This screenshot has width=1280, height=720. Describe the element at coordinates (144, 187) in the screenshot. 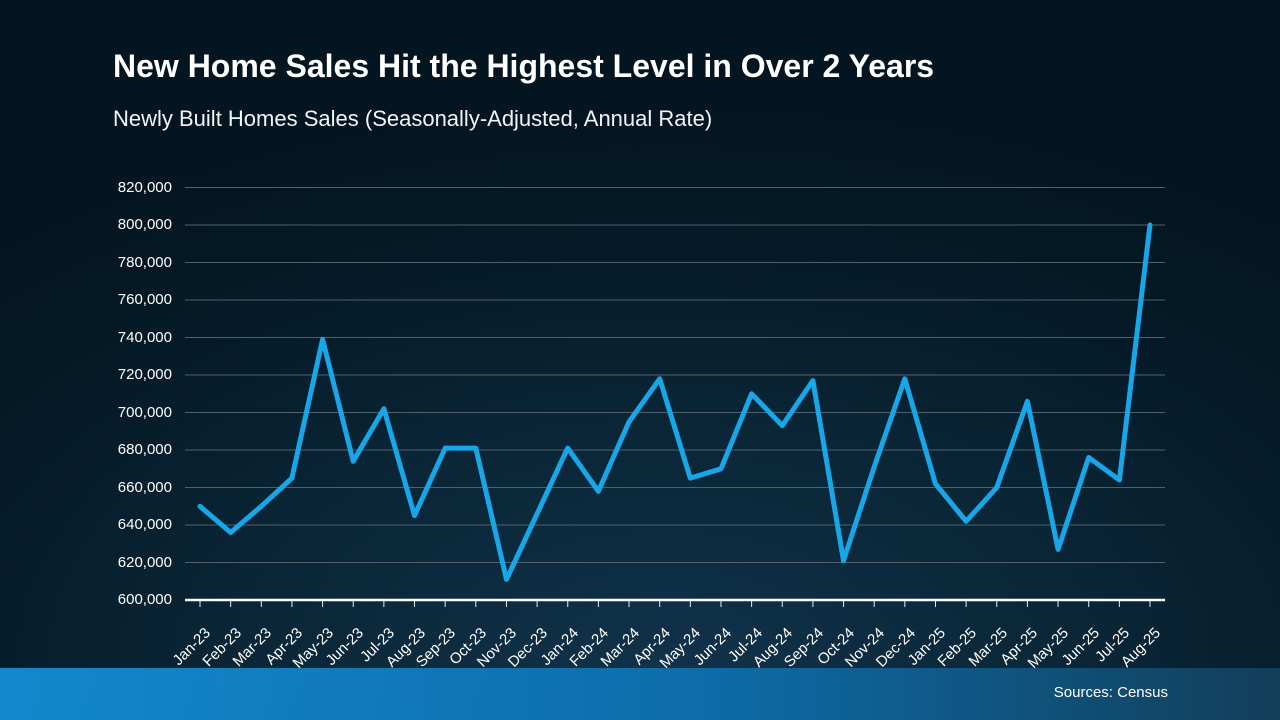

I see `y-axis-label: 820,000` at that location.